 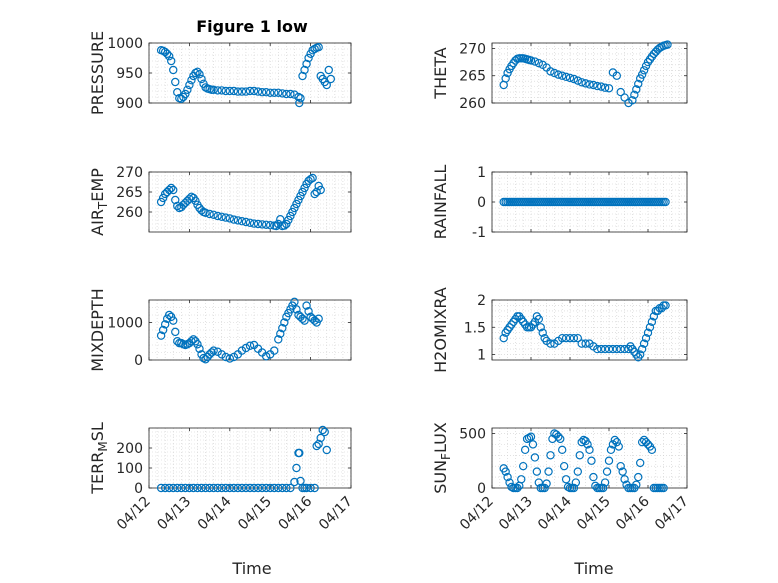 I want to click on y-axis-label: THETA, so click(x=440, y=73).